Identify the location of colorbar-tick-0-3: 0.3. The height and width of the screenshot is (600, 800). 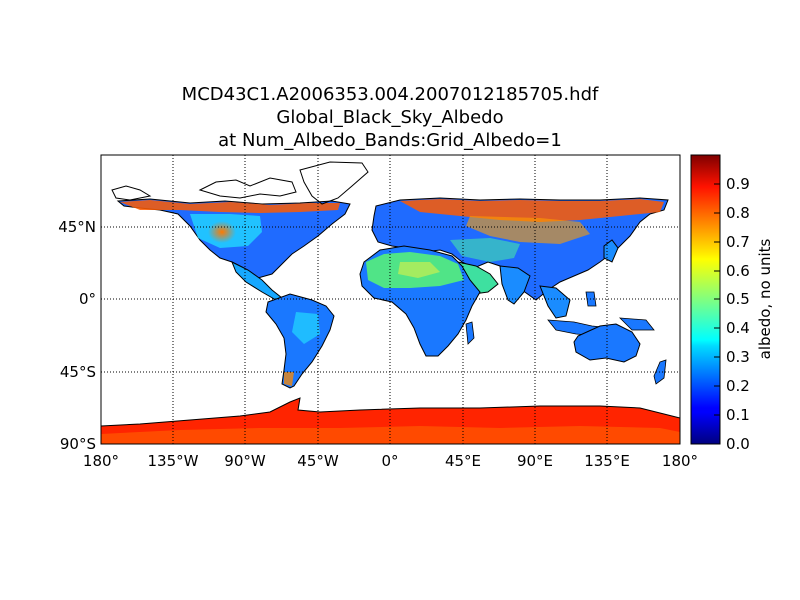
(738, 357).